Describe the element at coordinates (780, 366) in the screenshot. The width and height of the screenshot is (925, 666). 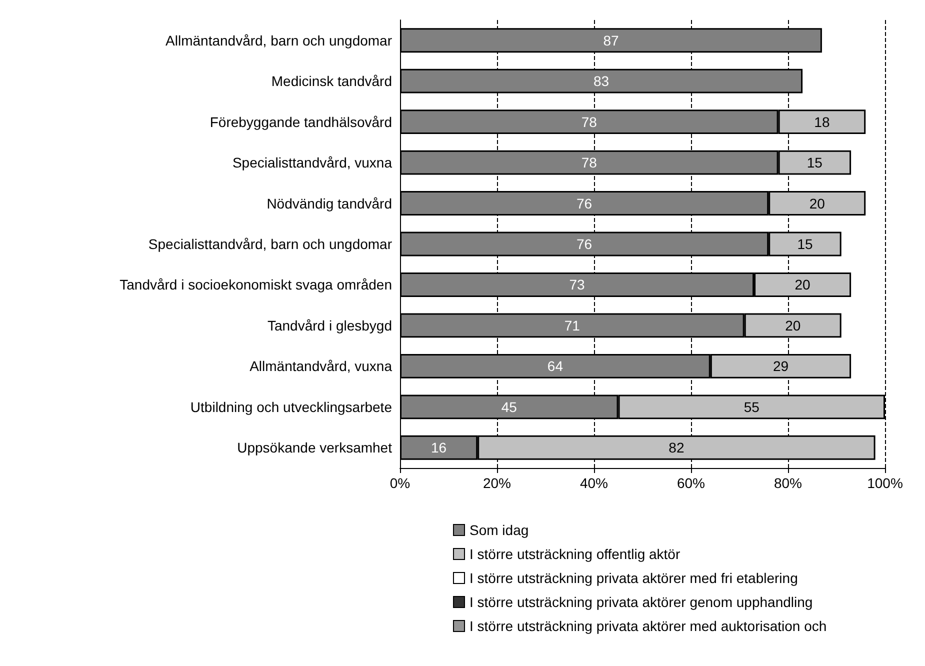
I see `data-label: 29` at that location.